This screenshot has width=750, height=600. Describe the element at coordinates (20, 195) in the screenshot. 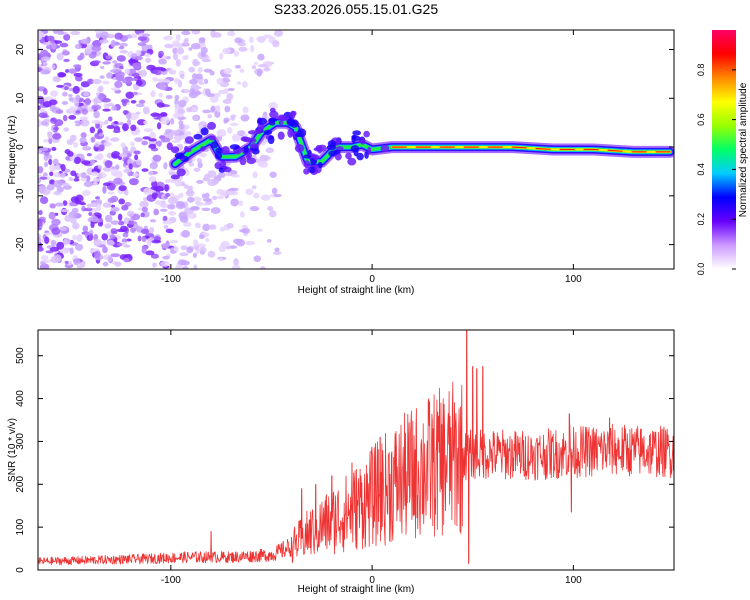

I see `y-tick-label: -10` at that location.